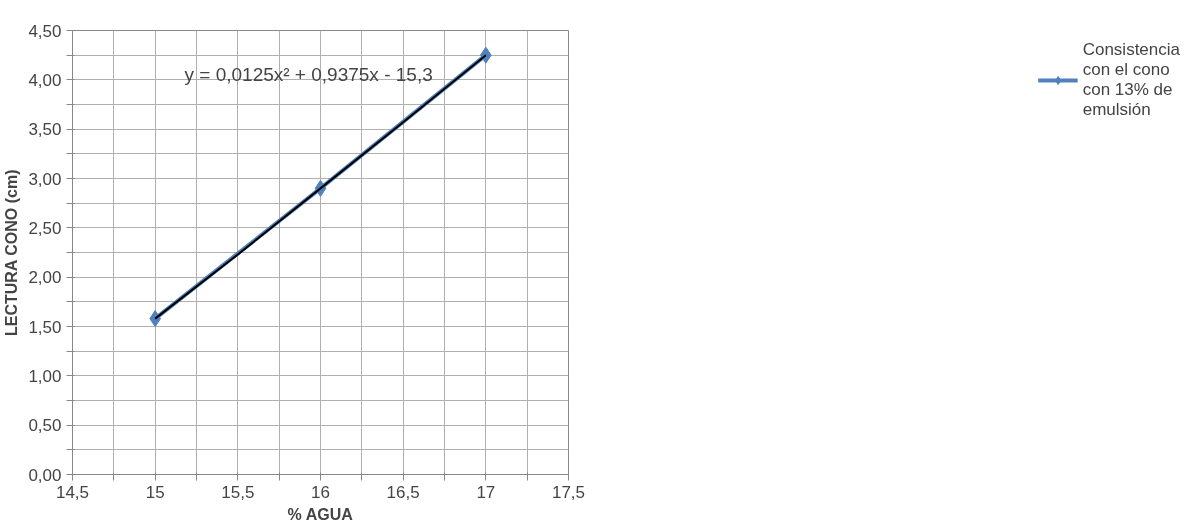 The height and width of the screenshot is (528, 1193). I want to click on y-tick-label: 0,00, so click(45, 475).